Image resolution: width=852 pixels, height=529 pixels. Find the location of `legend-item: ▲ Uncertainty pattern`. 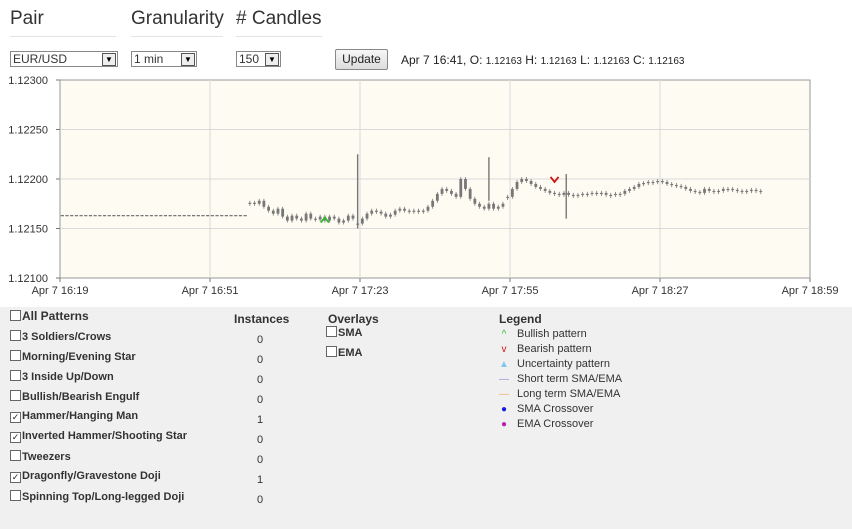

legend-item: ▲ Uncertainty pattern is located at coordinates (553, 364).